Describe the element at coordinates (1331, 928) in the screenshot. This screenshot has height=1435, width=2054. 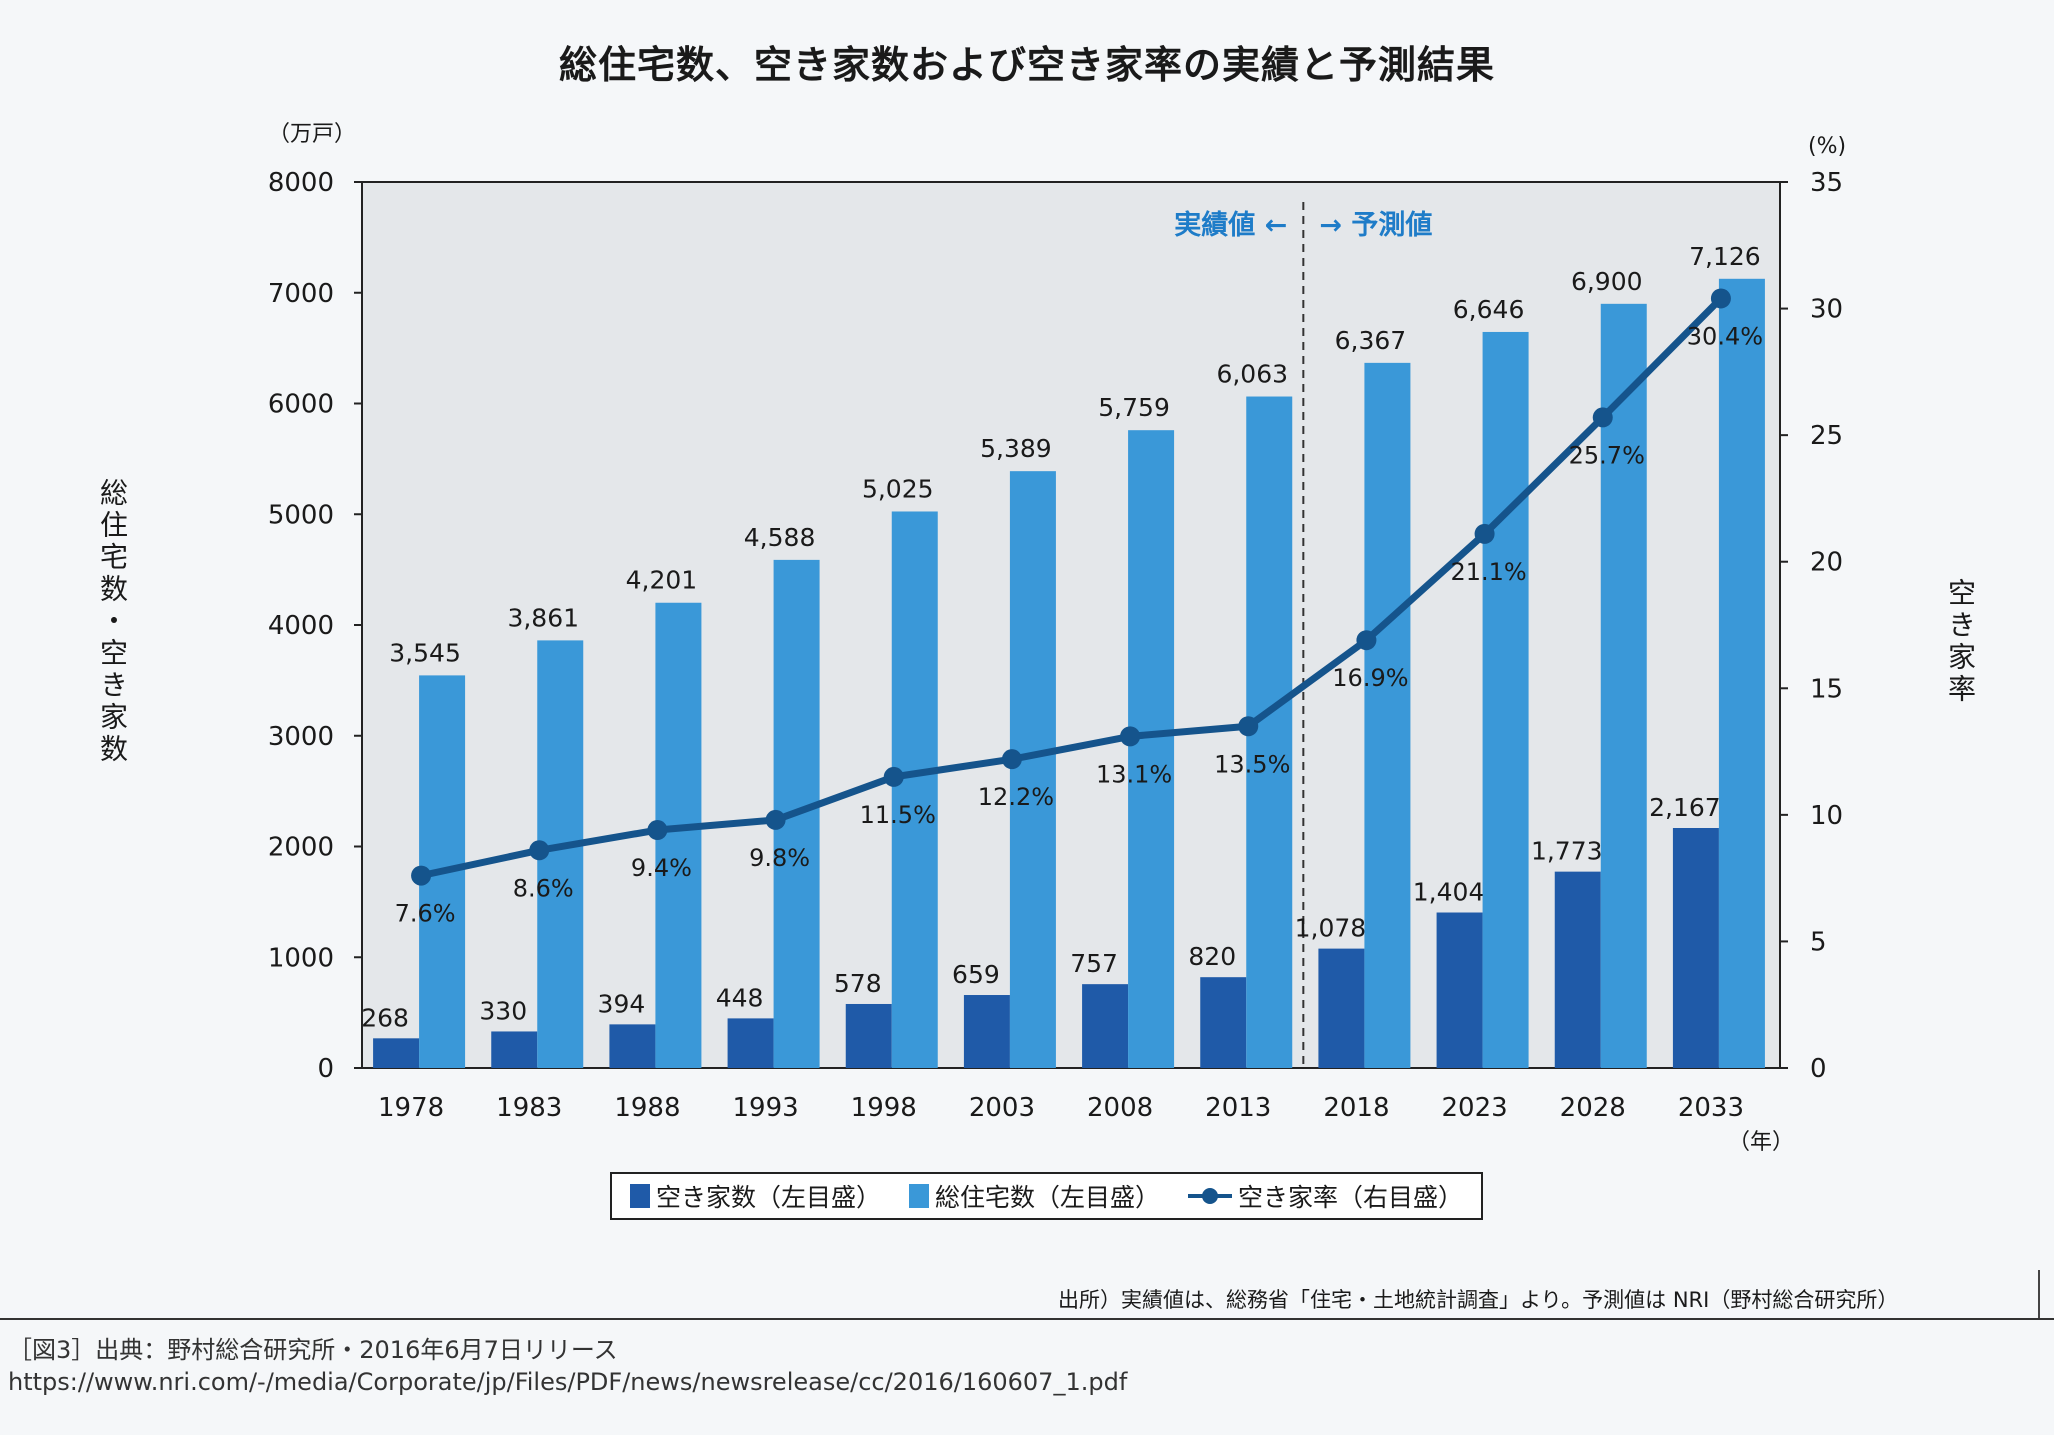
I see `vacant-houses-label: 1,078` at that location.